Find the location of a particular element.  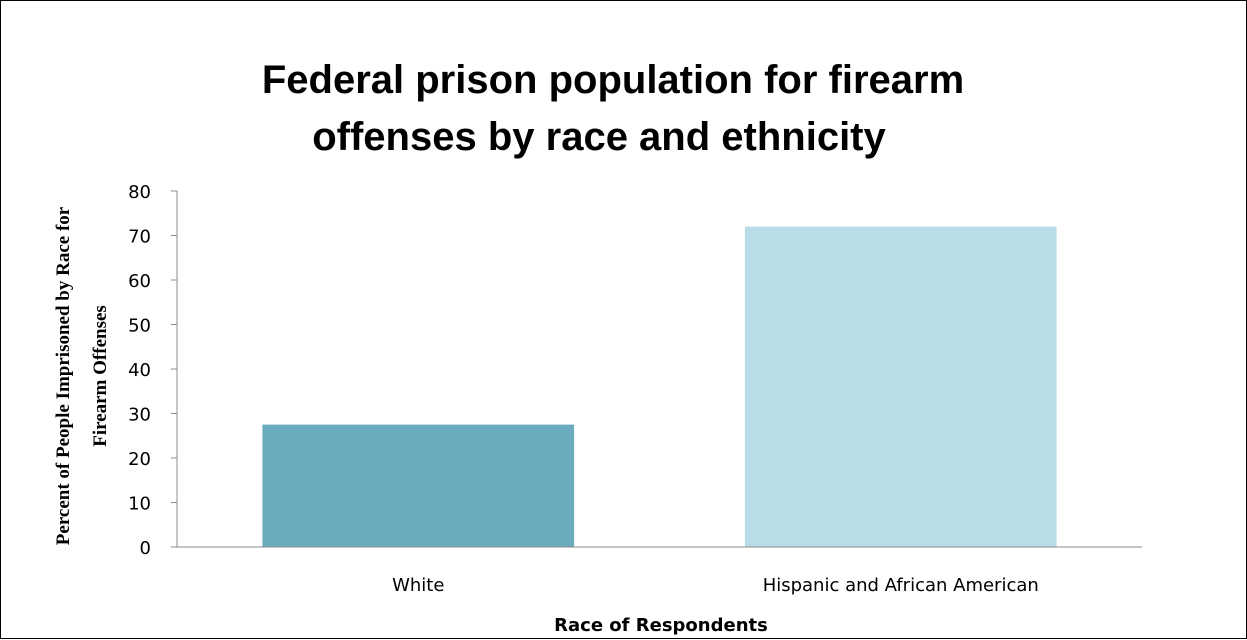

chart-title-line-1: Federal prison population for firearm is located at coordinates (613, 80).